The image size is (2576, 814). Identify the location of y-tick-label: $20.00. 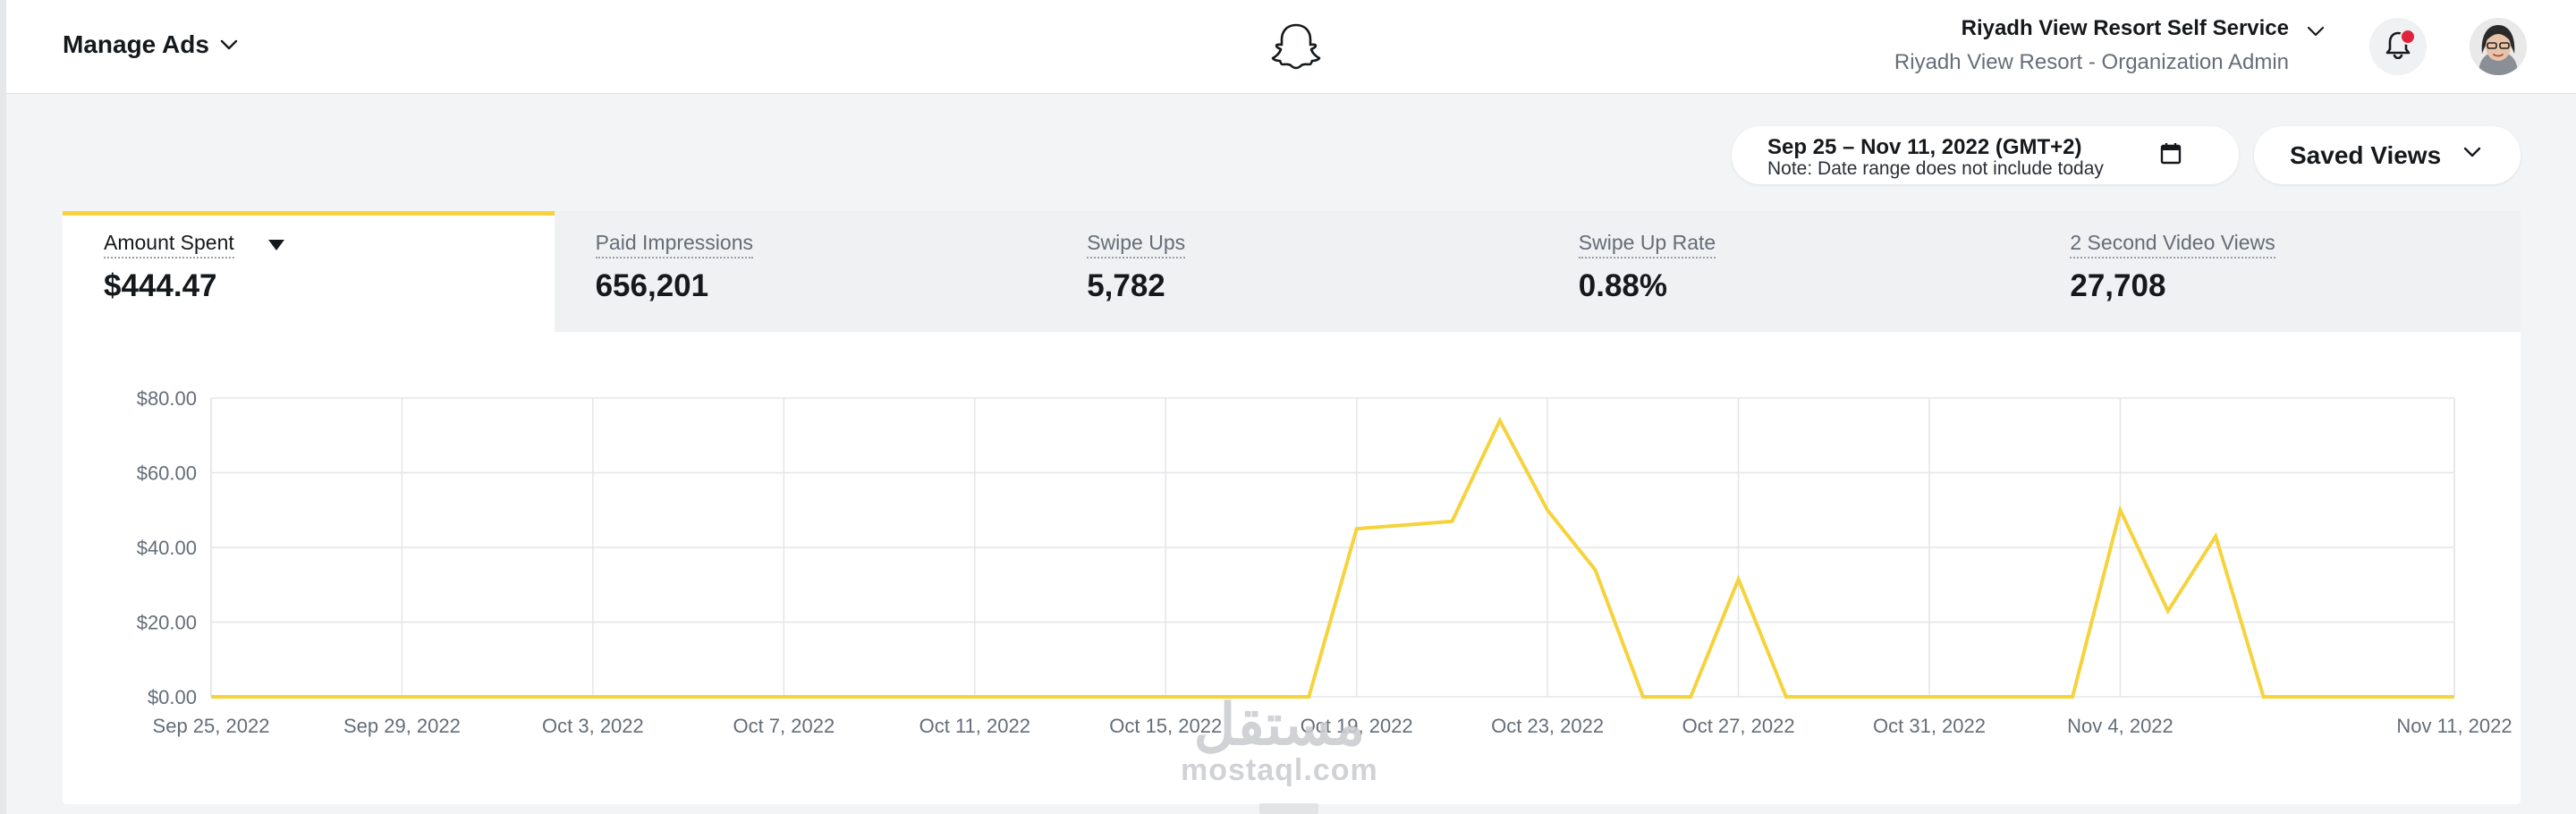
(167, 623).